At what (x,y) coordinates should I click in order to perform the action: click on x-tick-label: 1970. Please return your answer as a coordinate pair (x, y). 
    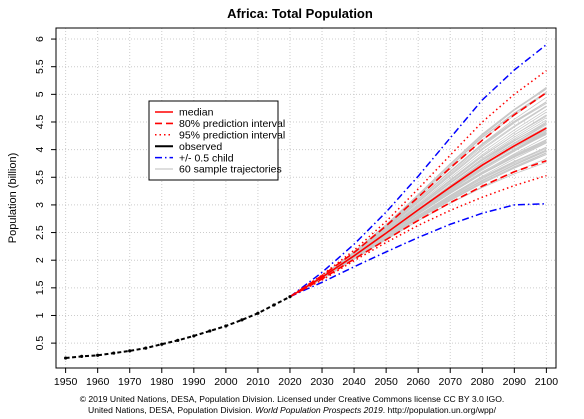
    Looking at the image, I should click on (130, 382).